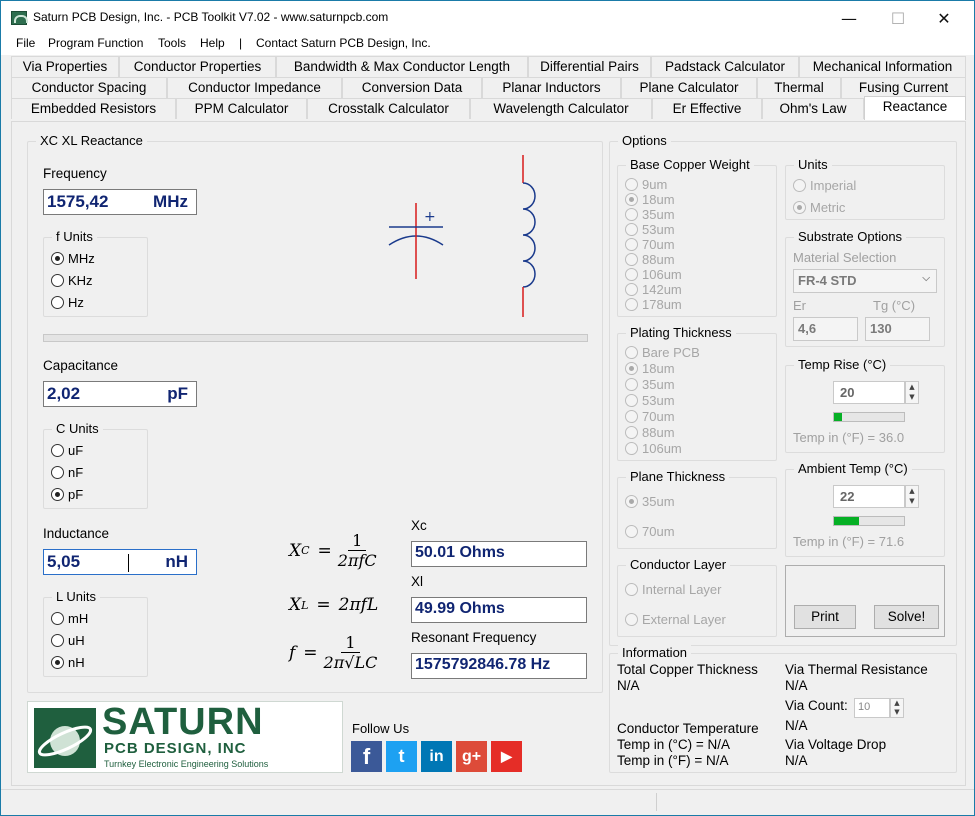  What do you see at coordinates (646, 184) in the screenshot?
I see `base-copper-9um-radio: 9um` at bounding box center [646, 184].